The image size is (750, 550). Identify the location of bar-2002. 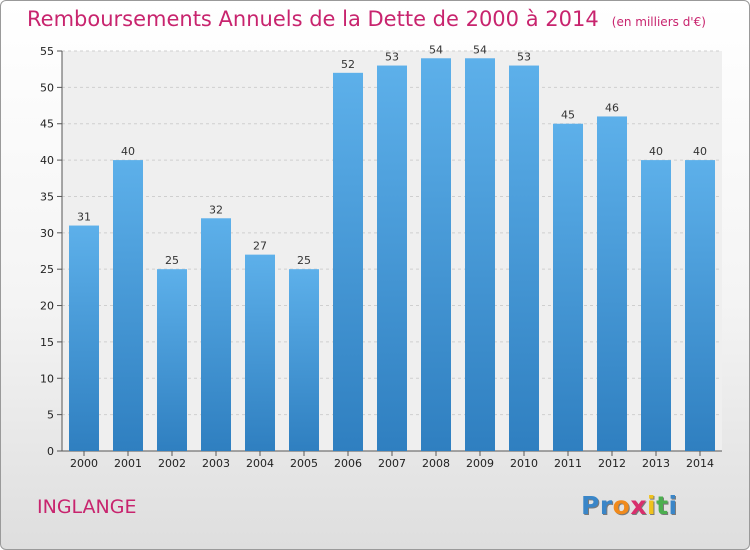
(172, 360).